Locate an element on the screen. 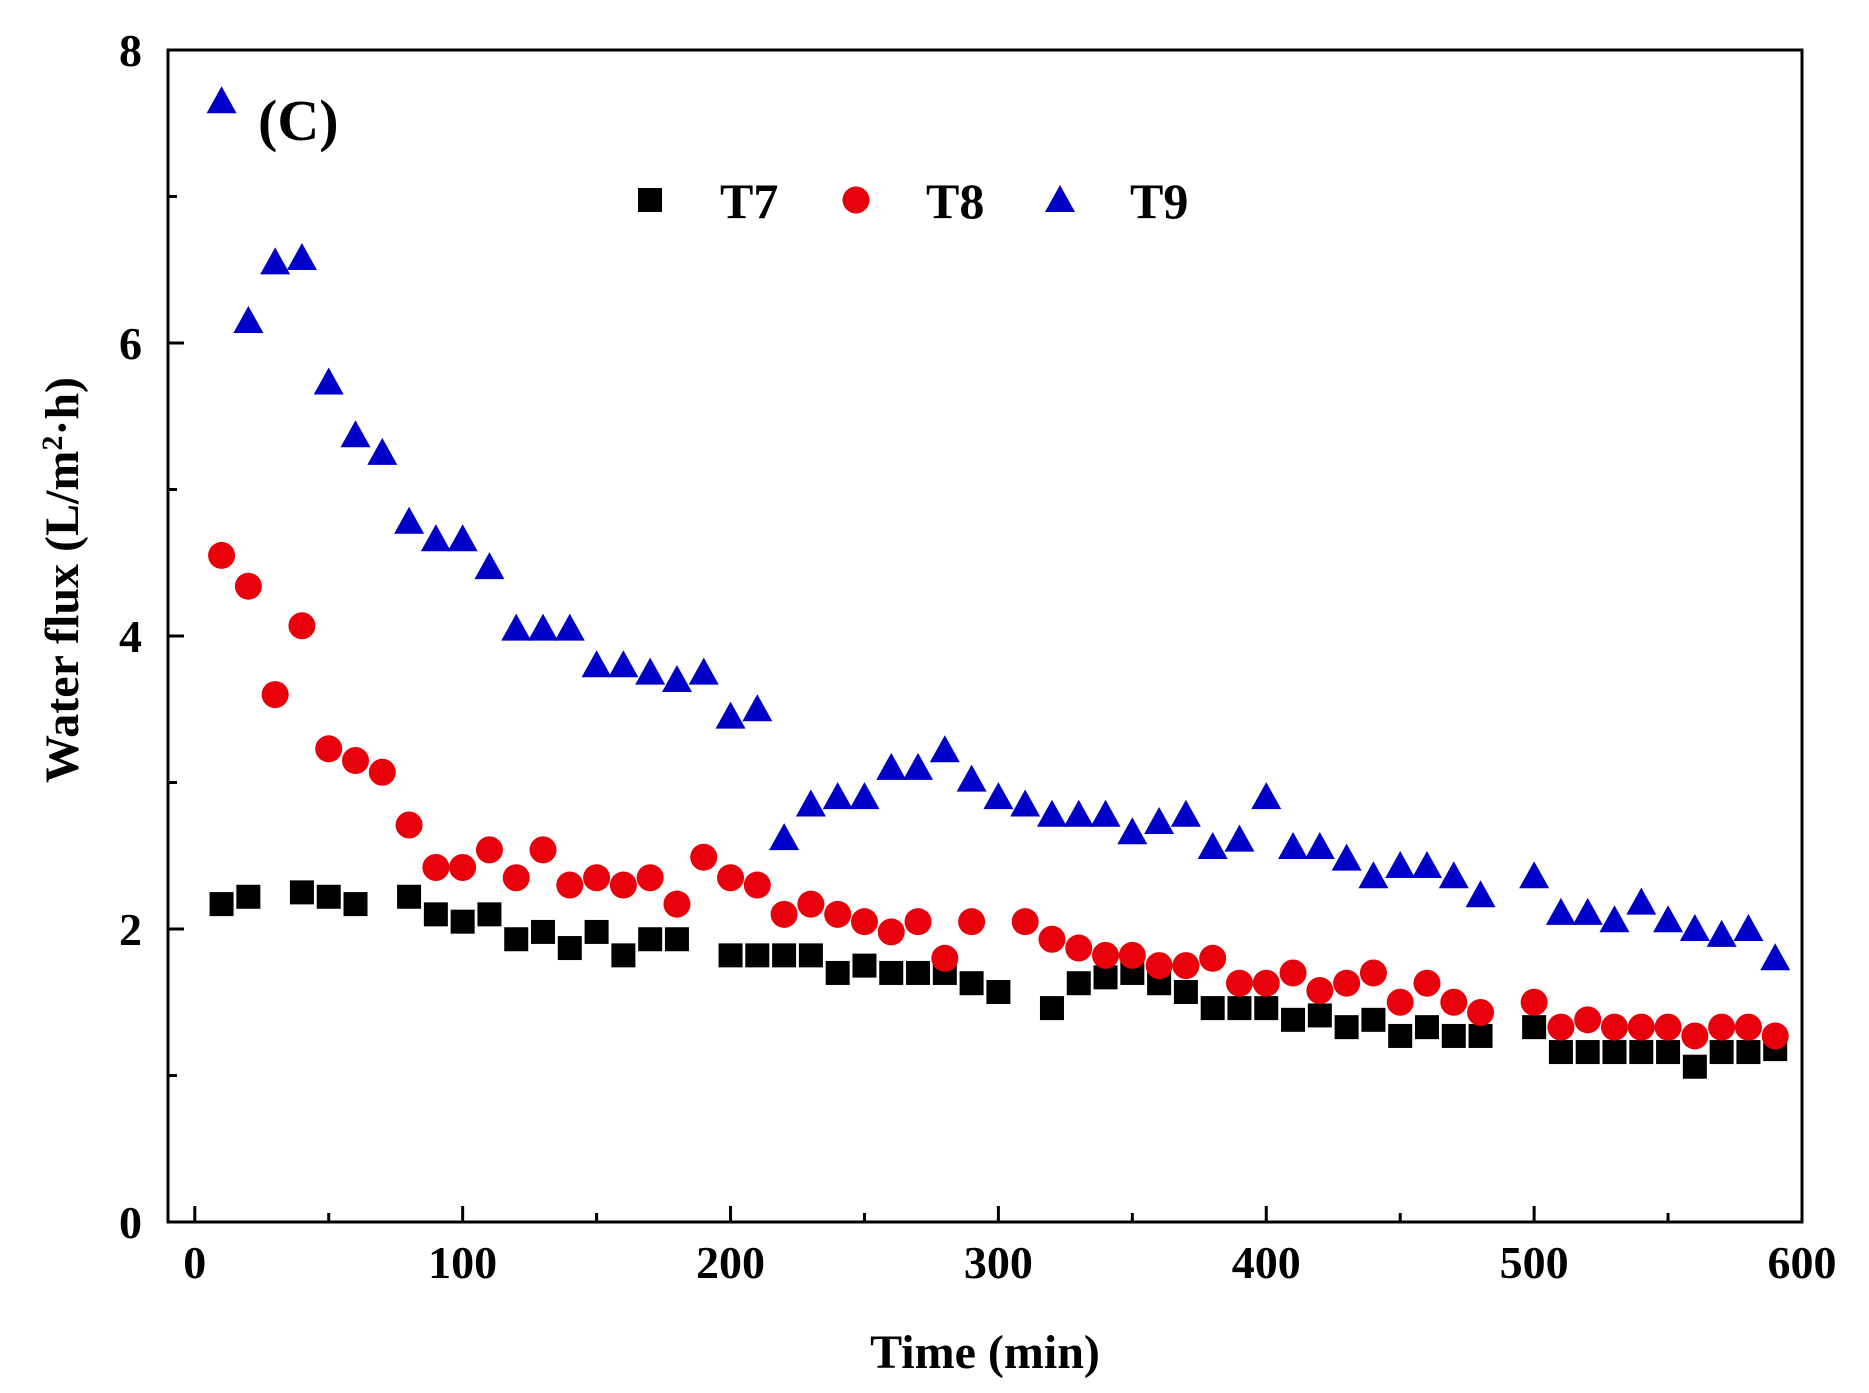  series-T7 is located at coordinates (998, 979).